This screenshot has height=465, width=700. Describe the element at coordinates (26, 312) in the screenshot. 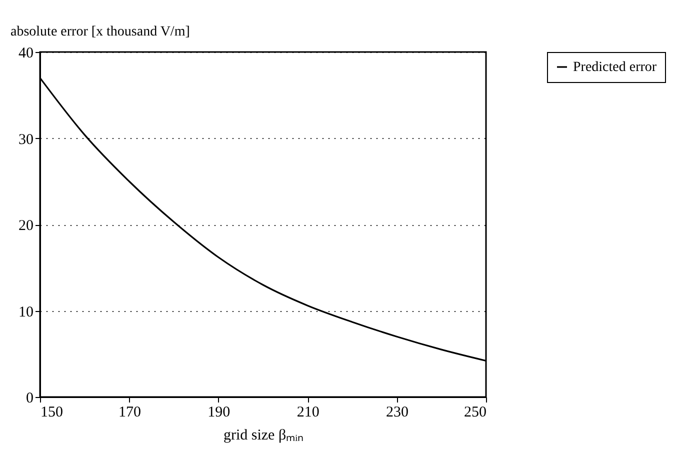

I see `y-tick-label: 10` at that location.